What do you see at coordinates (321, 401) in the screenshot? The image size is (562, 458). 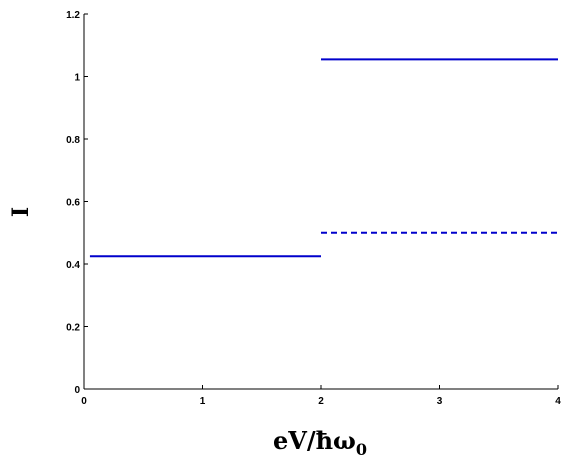 I see `x-tick-label: 2` at bounding box center [321, 401].